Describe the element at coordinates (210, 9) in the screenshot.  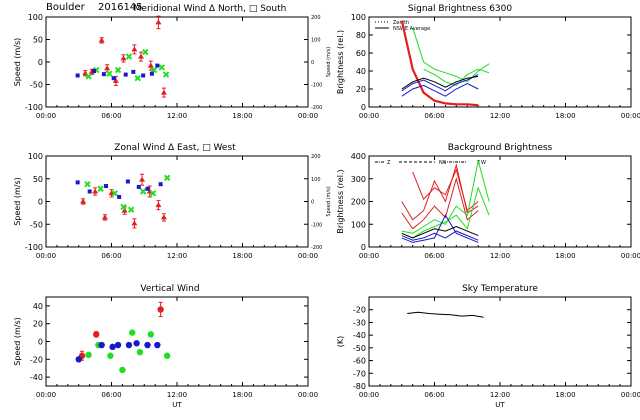
I see `chart-title: Meridional Wind Δ North, □ South` at that location.